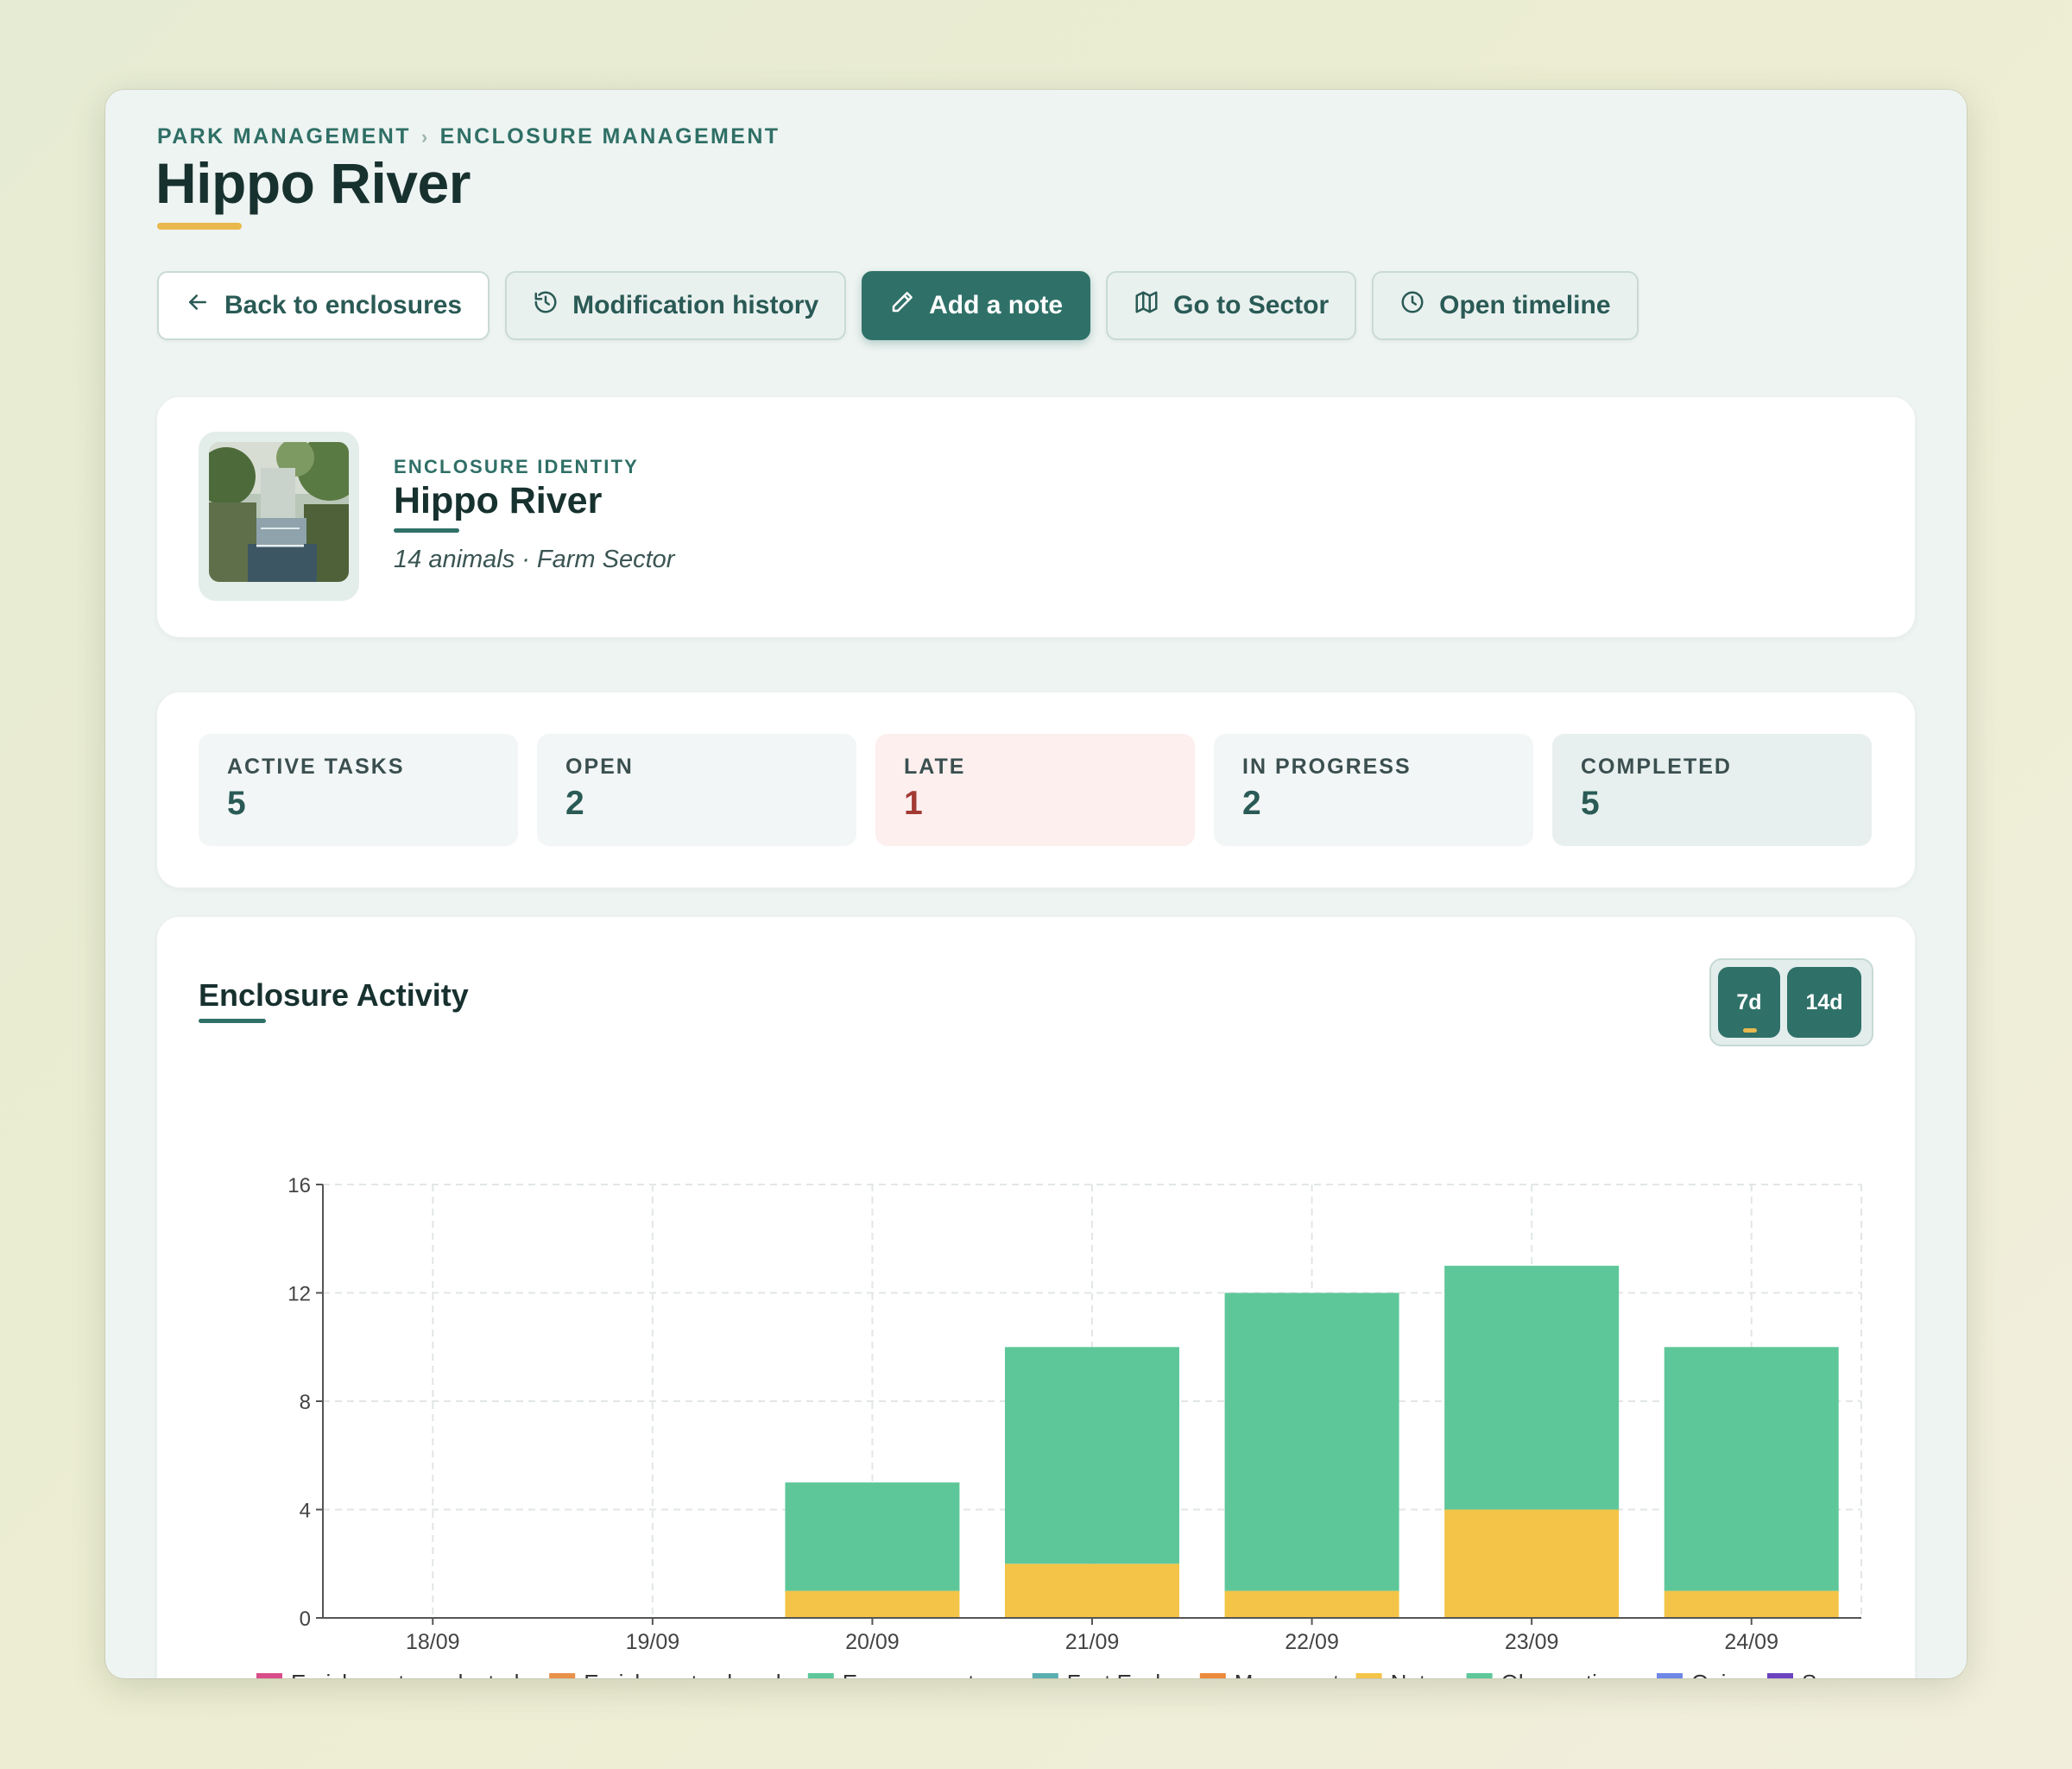 This screenshot has width=2072, height=1769. What do you see at coordinates (305, 1619) in the screenshot?
I see `y-tick-label: 0` at bounding box center [305, 1619].